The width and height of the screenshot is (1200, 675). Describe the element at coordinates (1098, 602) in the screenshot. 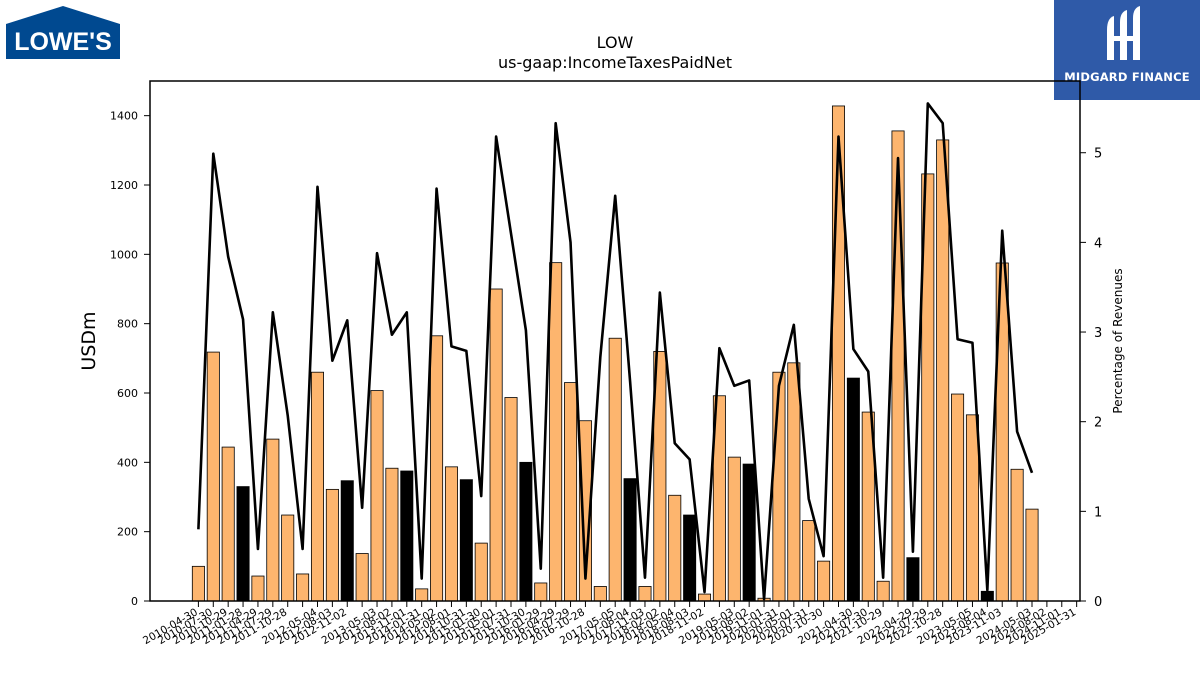

I see `y2-tick-label: 0` at that location.